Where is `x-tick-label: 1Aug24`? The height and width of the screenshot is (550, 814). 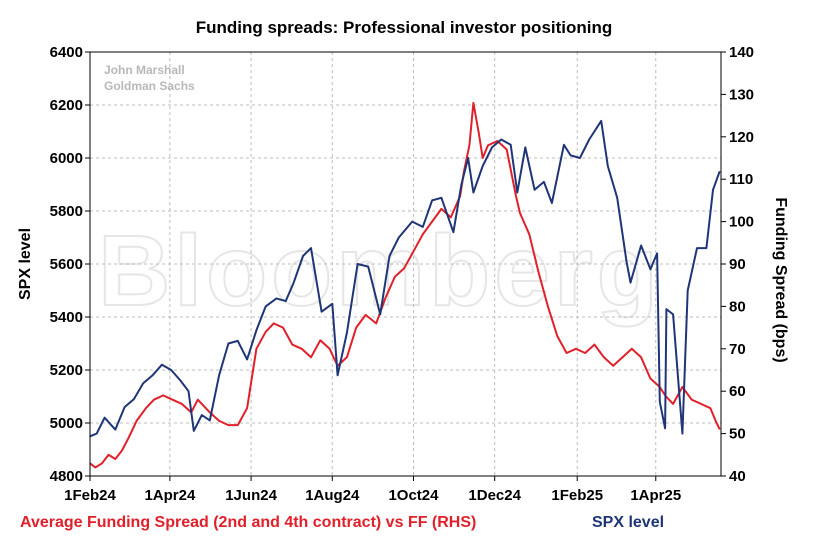 x-tick-label: 1Aug24 is located at coordinates (332, 495).